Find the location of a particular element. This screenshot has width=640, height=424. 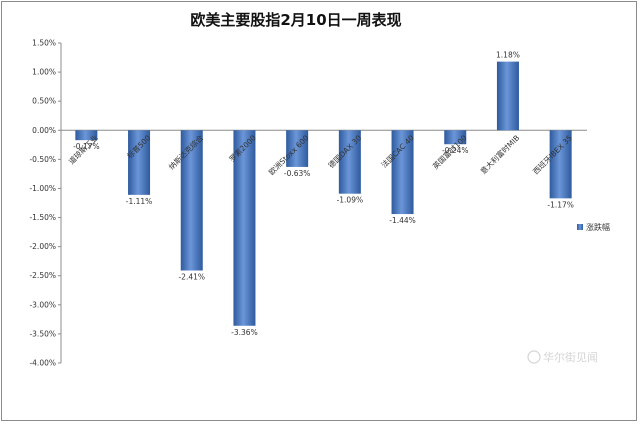

category-label: 意大利富时MIB is located at coordinates (499, 154).